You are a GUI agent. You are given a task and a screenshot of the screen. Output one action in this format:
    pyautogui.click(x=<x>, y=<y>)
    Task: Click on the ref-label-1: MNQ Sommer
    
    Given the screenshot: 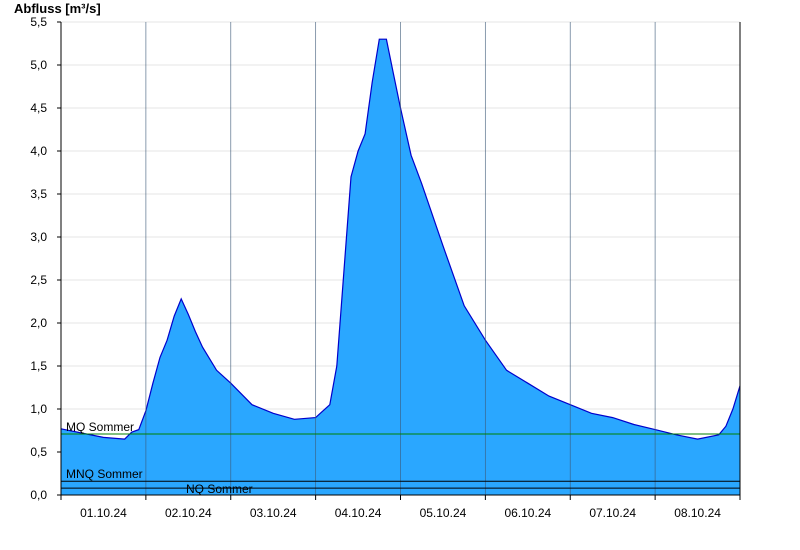 What is the action you would take?
    pyautogui.click(x=104, y=474)
    